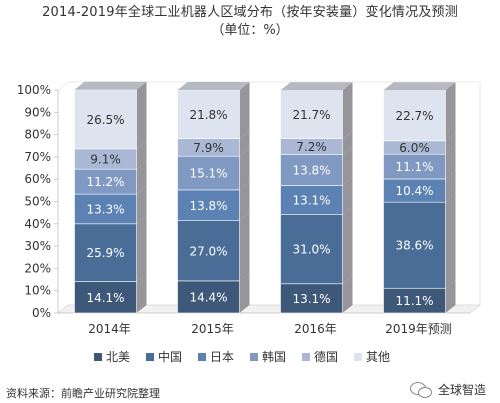  What do you see at coordinates (41, 313) in the screenshot?
I see `y-tick-label: 0%` at bounding box center [41, 313].